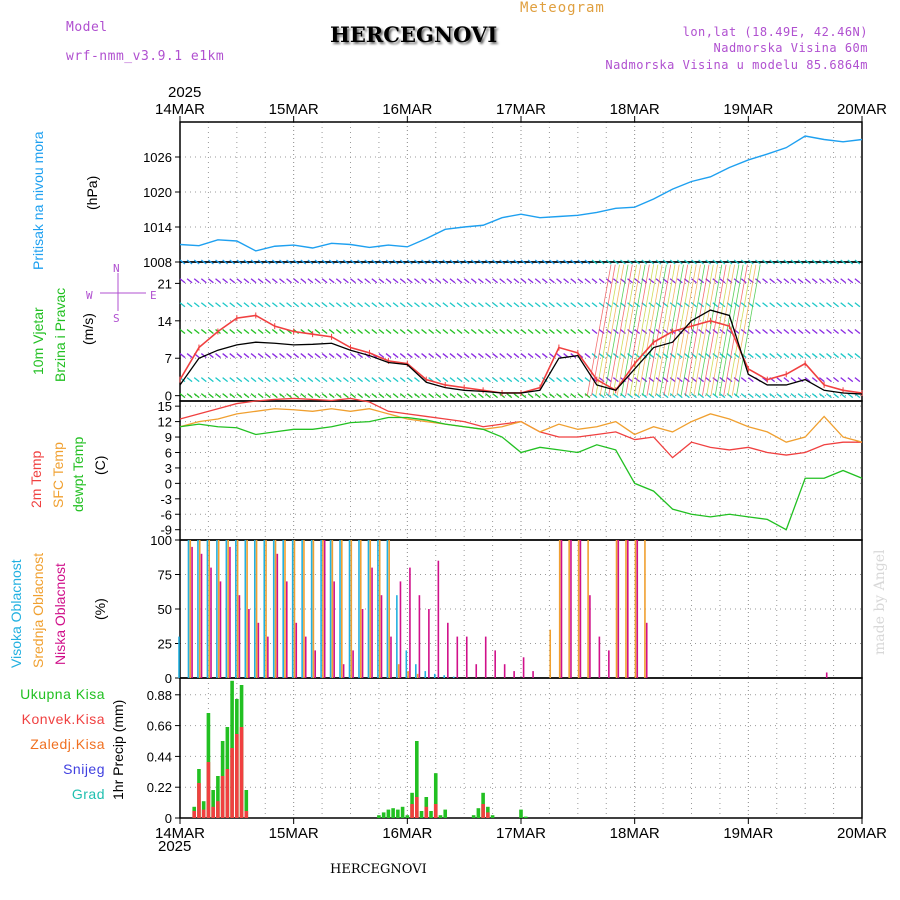 Image resolution: width=900 pixels, height=900 pixels. Describe the element at coordinates (100, 609) in the screenshot. I see `cloud-unit: (%)` at that location.